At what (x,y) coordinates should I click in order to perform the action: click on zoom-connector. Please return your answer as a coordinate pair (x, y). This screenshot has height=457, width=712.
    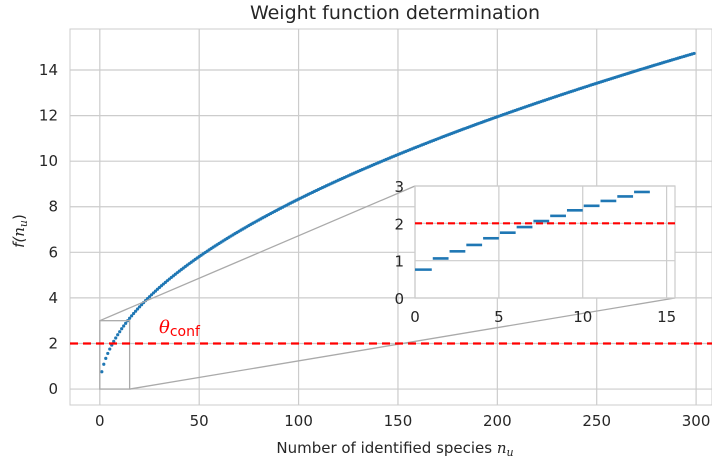
    Looking at the image, I should click on (257, 253).